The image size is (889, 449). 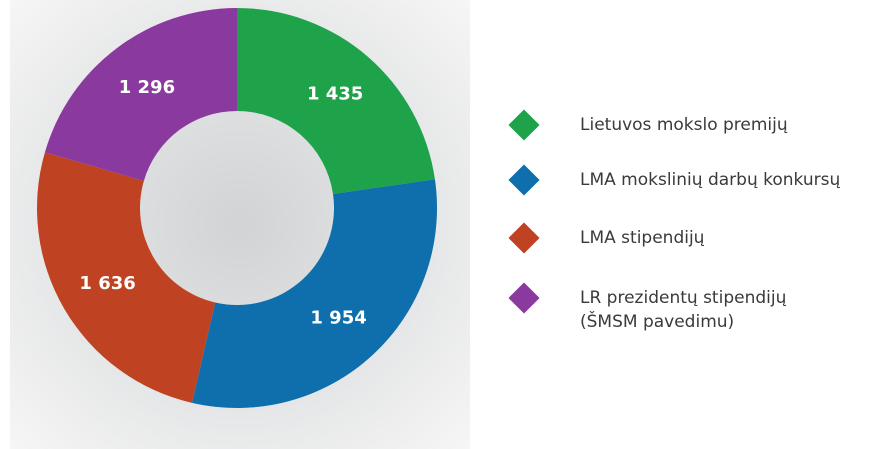 What do you see at coordinates (107, 283) in the screenshot?
I see `value-label: 1 636` at bounding box center [107, 283].